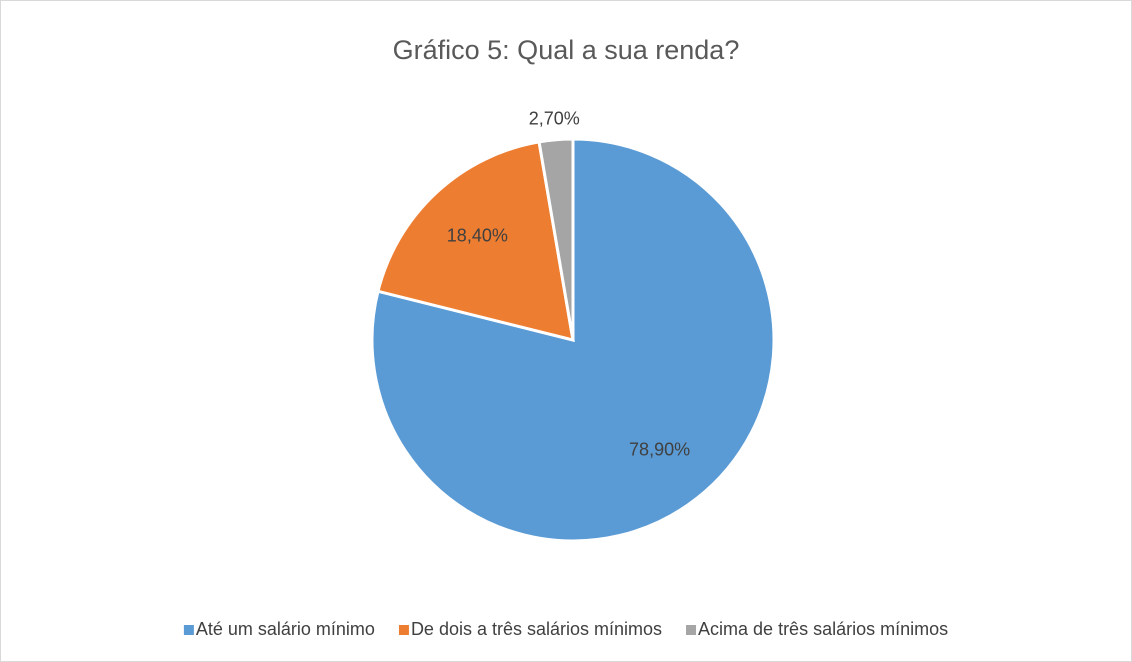 The height and width of the screenshot is (662, 1132). What do you see at coordinates (285, 629) in the screenshot?
I see `legend-label: Até um salário mínimo` at bounding box center [285, 629].